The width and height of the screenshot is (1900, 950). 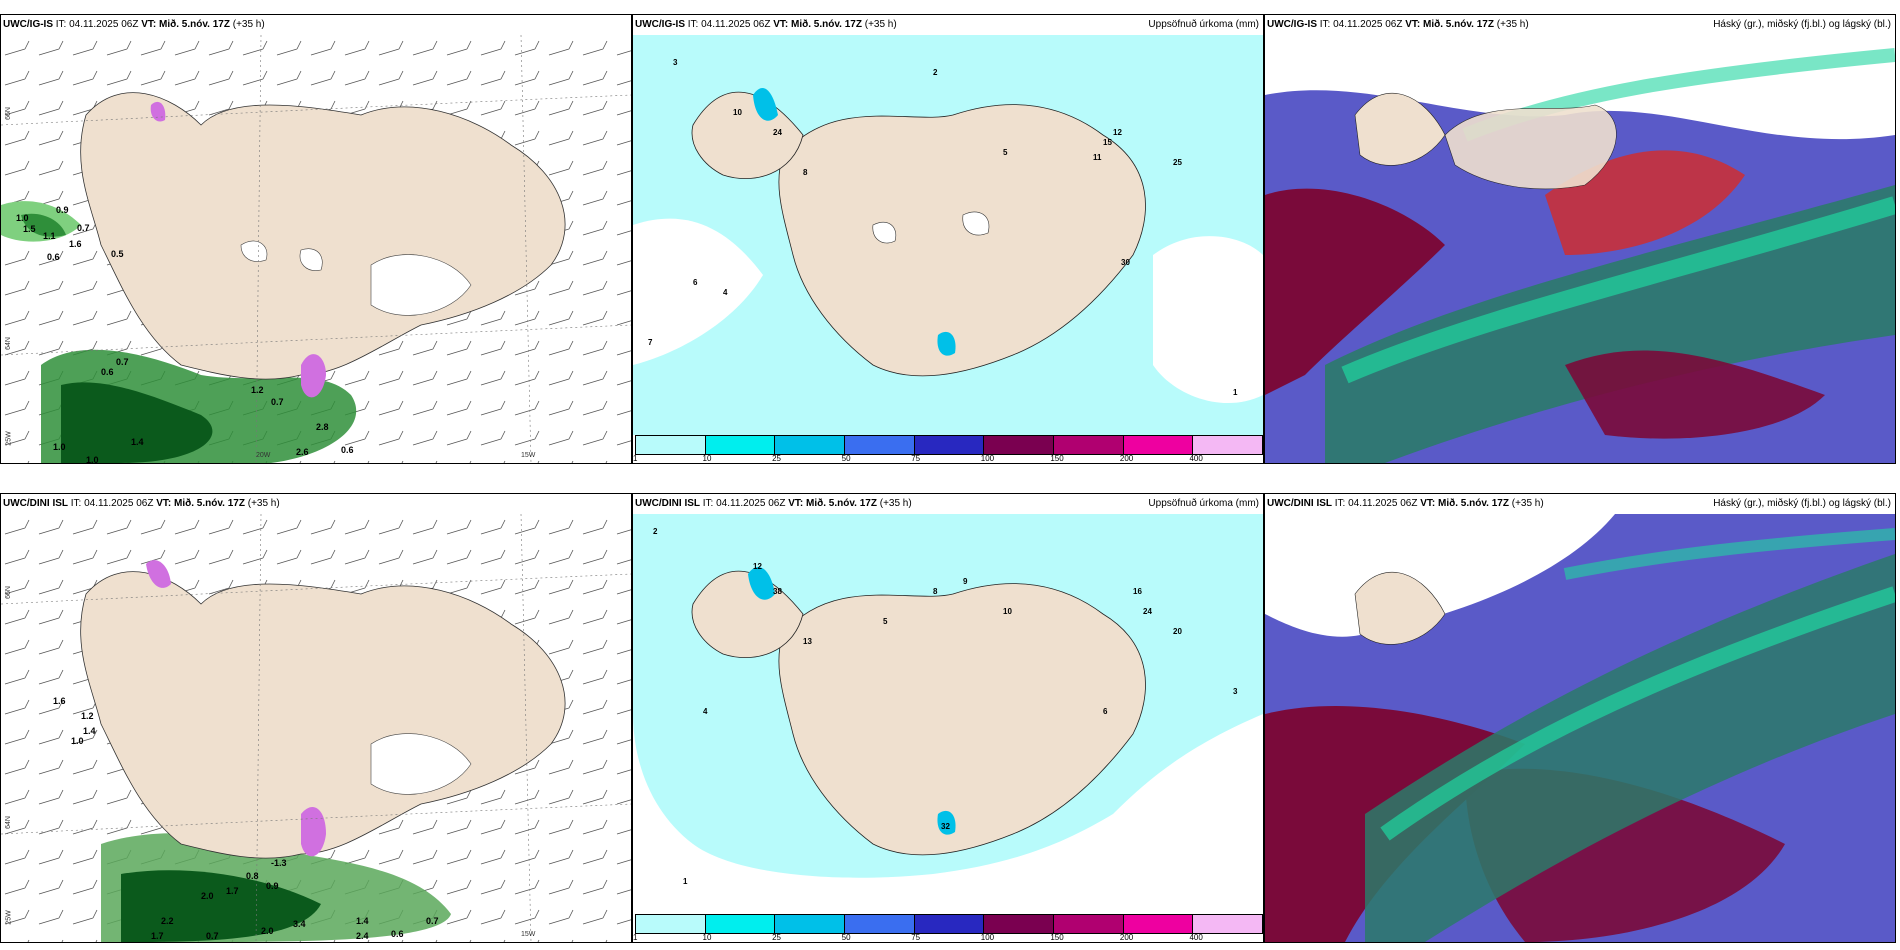 What do you see at coordinates (232, 891) in the screenshot?
I see `precip-label: 1.7` at bounding box center [232, 891].